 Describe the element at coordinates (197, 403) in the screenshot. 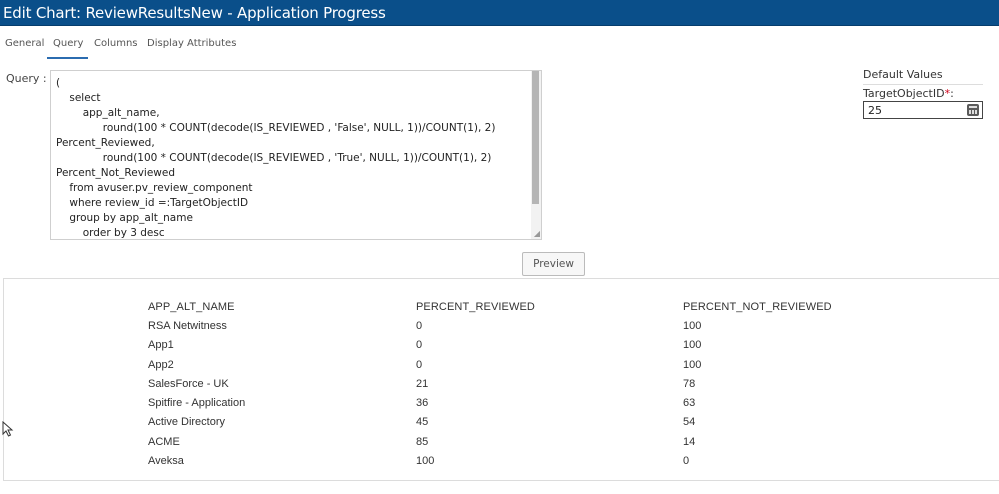

I see `cell-app-name: Spitfire - Application` at that location.